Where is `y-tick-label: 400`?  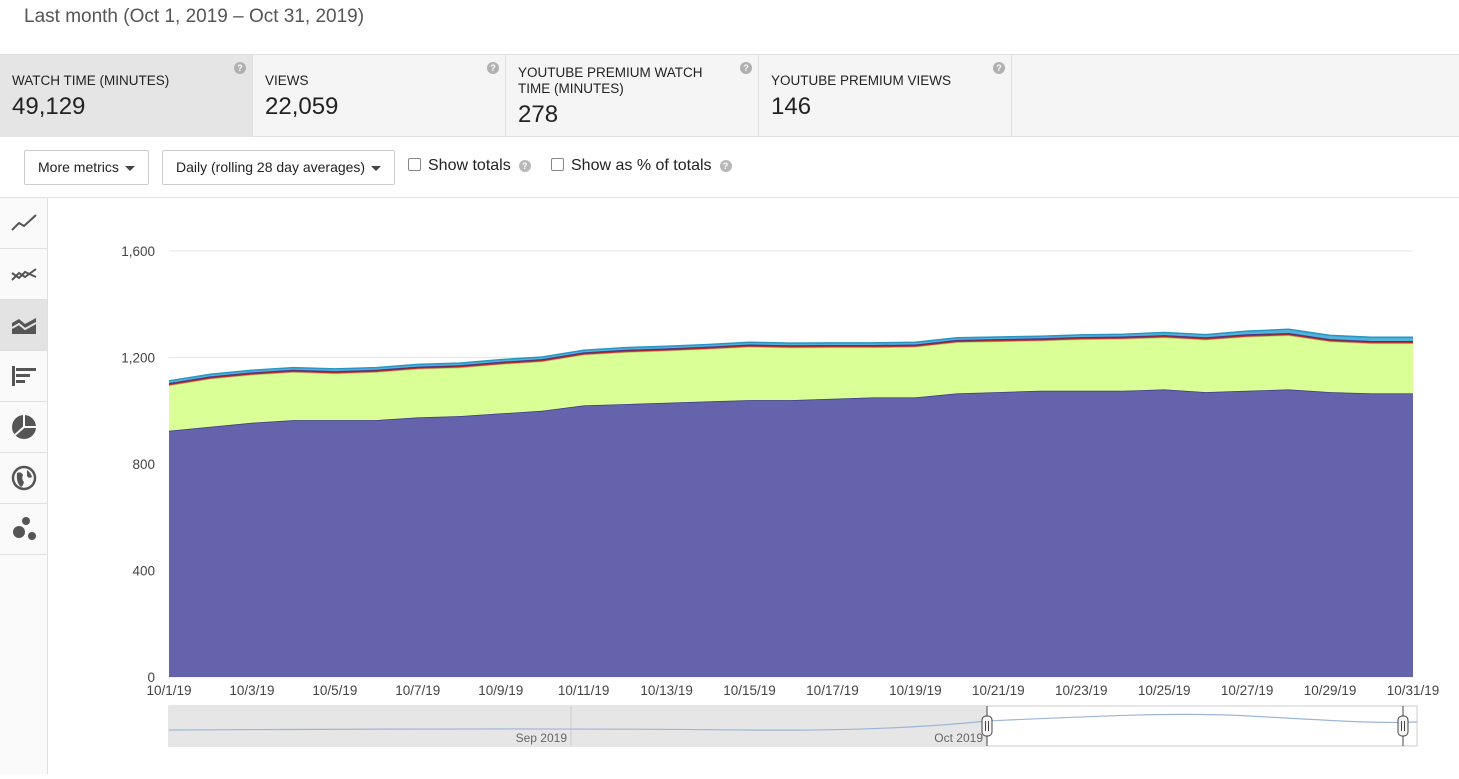 y-tick-label: 400 is located at coordinates (143, 571).